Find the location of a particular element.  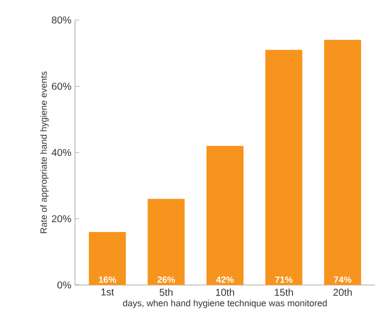

x-tick-label: 20th is located at coordinates (342, 292).